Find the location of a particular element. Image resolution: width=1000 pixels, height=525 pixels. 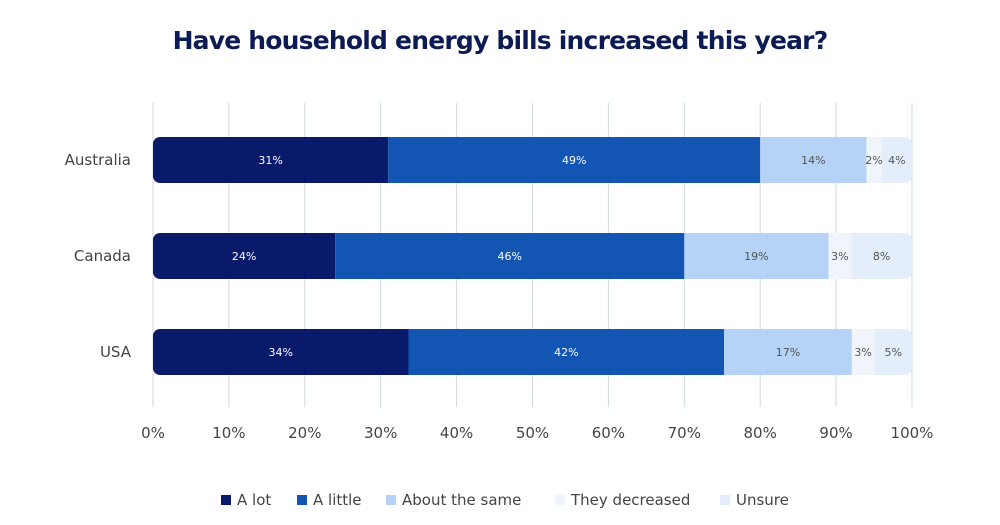

data-label: 14% is located at coordinates (813, 160).